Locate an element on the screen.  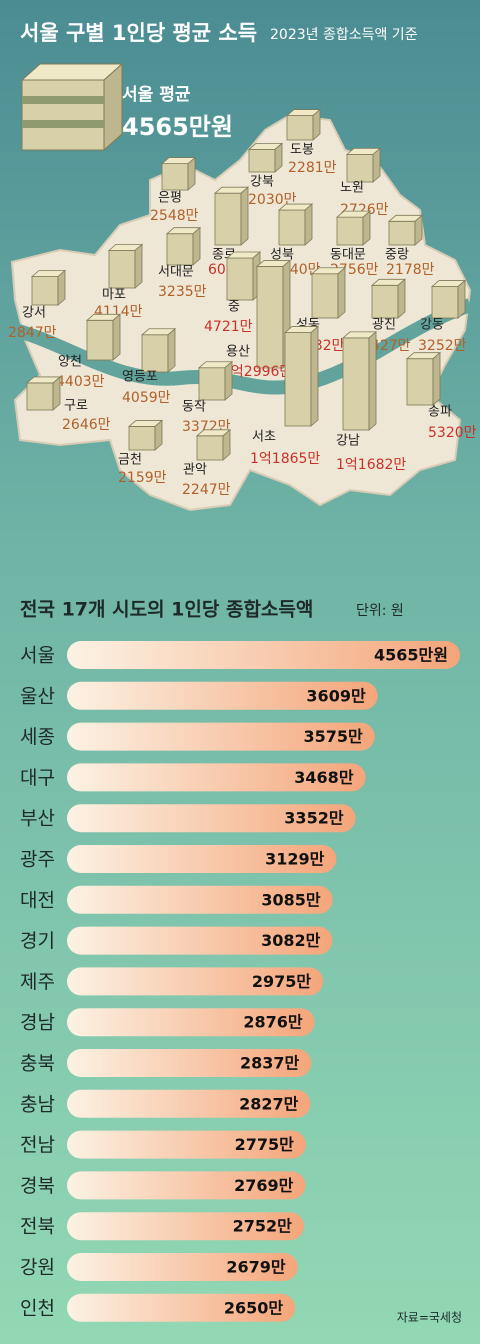
district-name: 동대문 is located at coordinates (348, 255).